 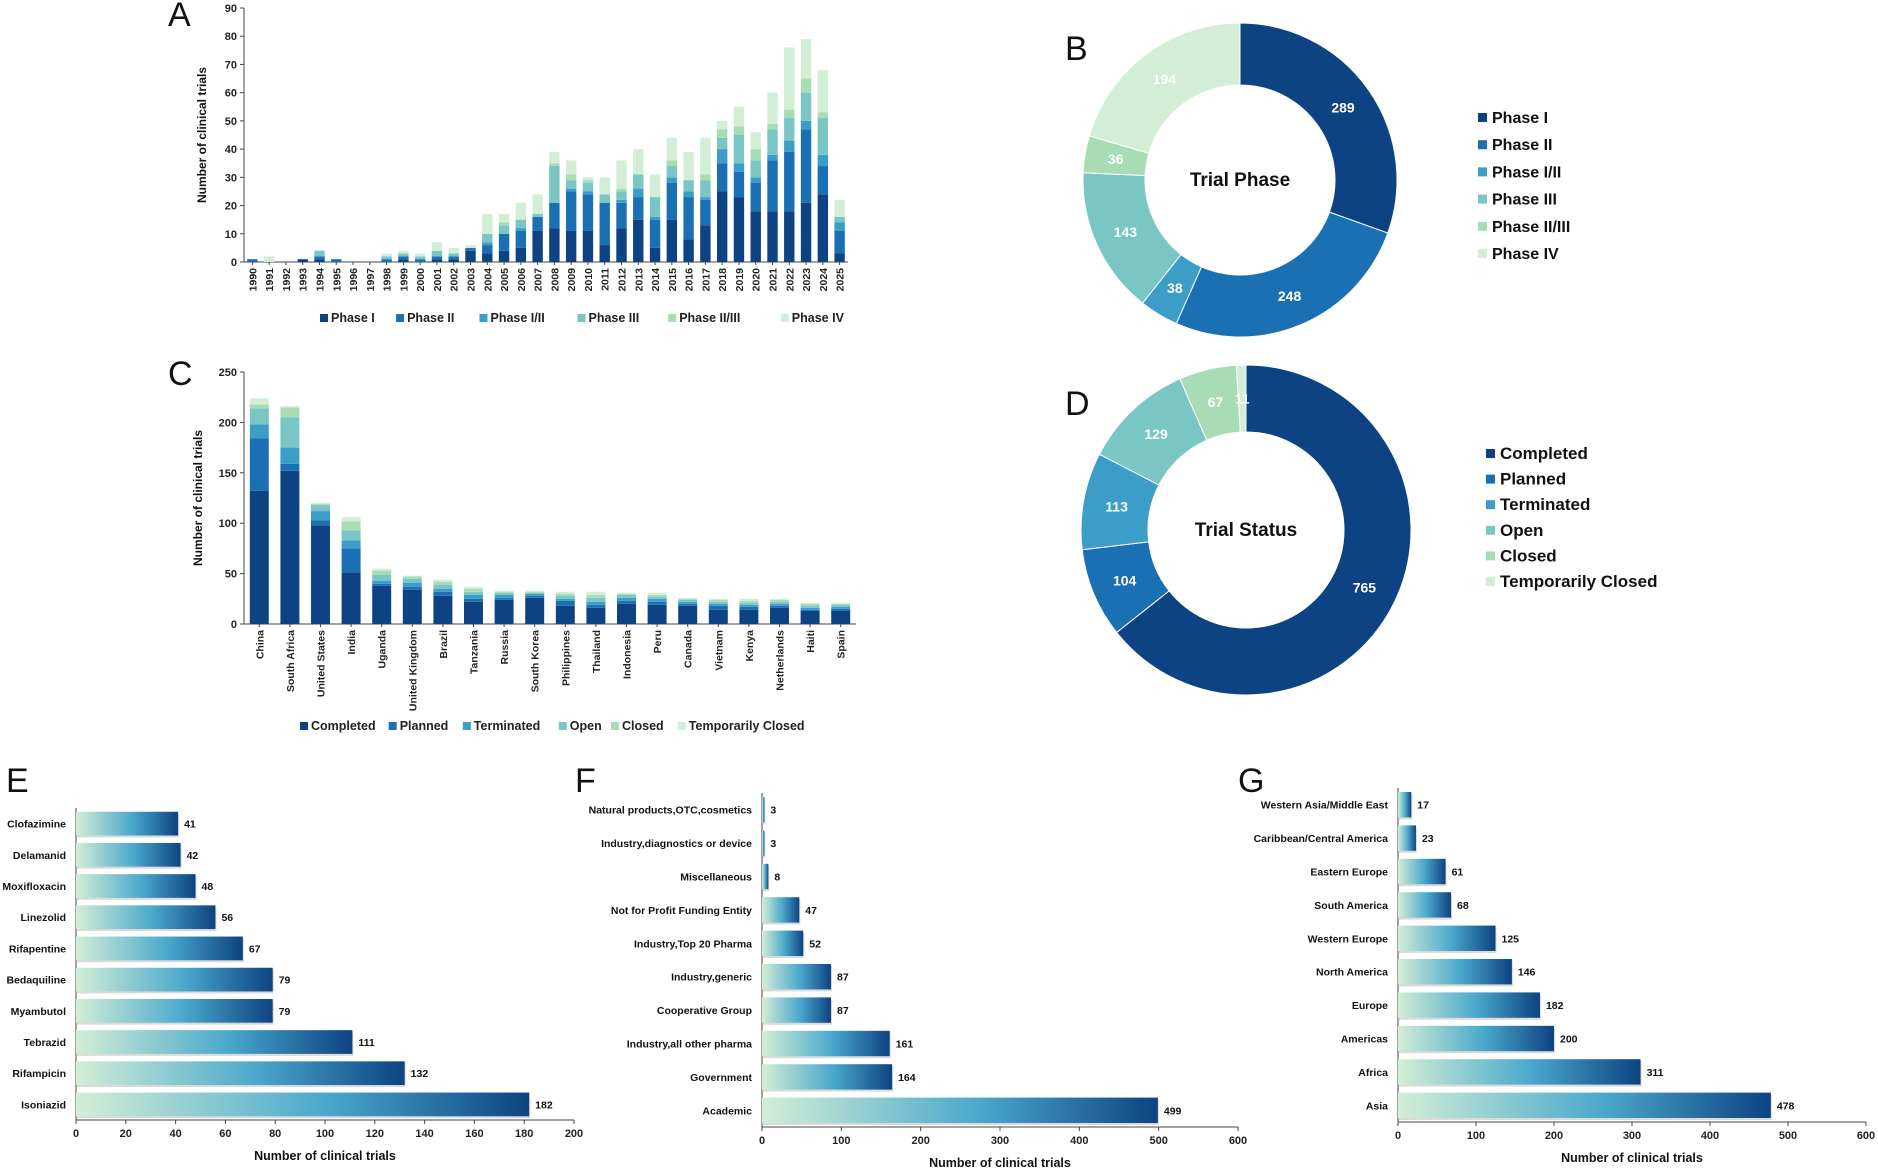 What do you see at coordinates (535, 610) in the screenshot?
I see `bar-south-korea-completed` at bounding box center [535, 610].